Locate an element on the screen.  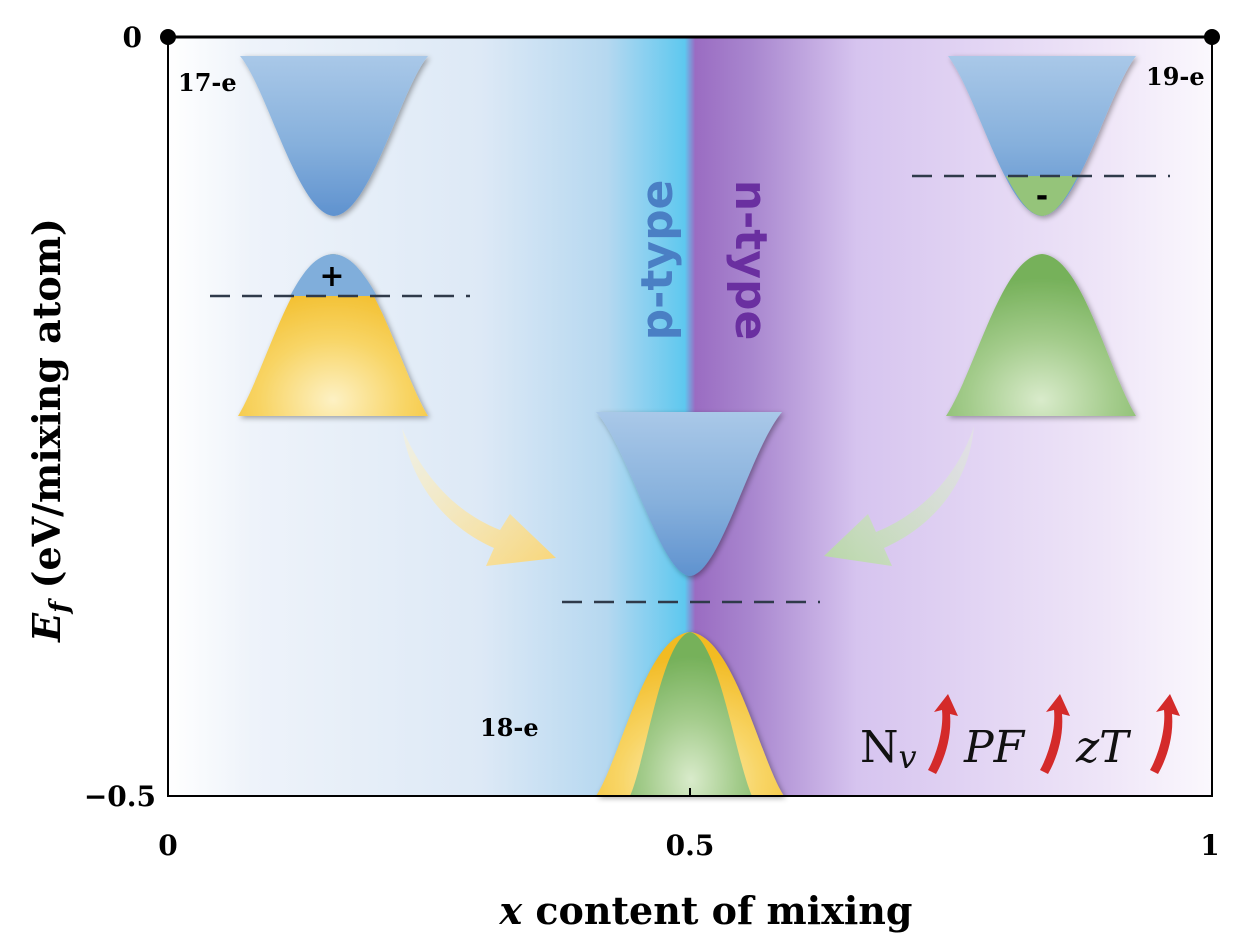
y-tick-label-top: 0 is located at coordinates (132, 37).